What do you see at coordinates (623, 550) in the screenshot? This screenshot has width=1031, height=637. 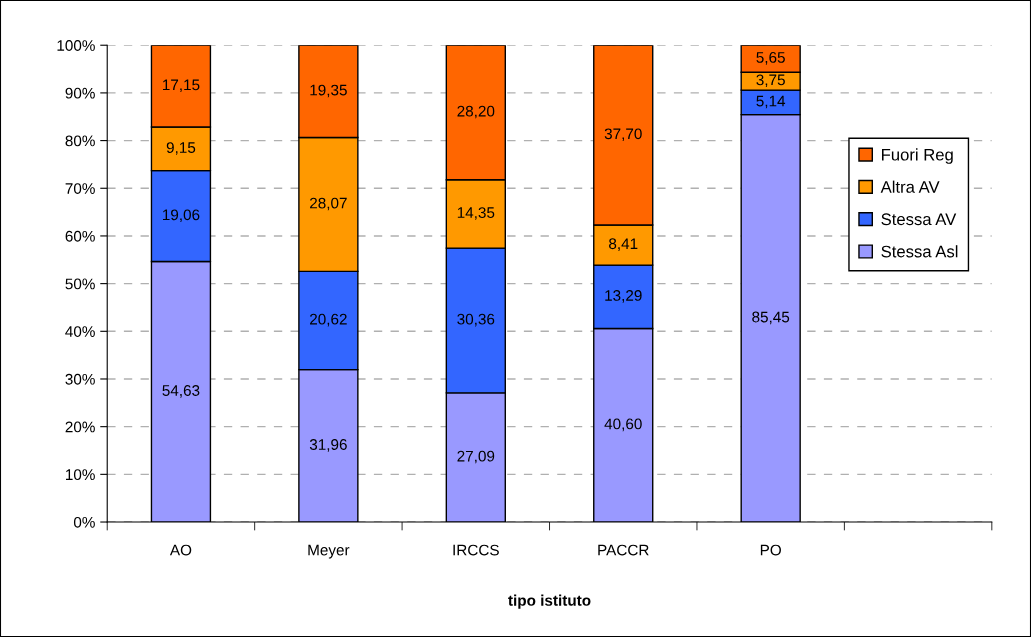 I see `x-tick-label: PACCR` at bounding box center [623, 550].